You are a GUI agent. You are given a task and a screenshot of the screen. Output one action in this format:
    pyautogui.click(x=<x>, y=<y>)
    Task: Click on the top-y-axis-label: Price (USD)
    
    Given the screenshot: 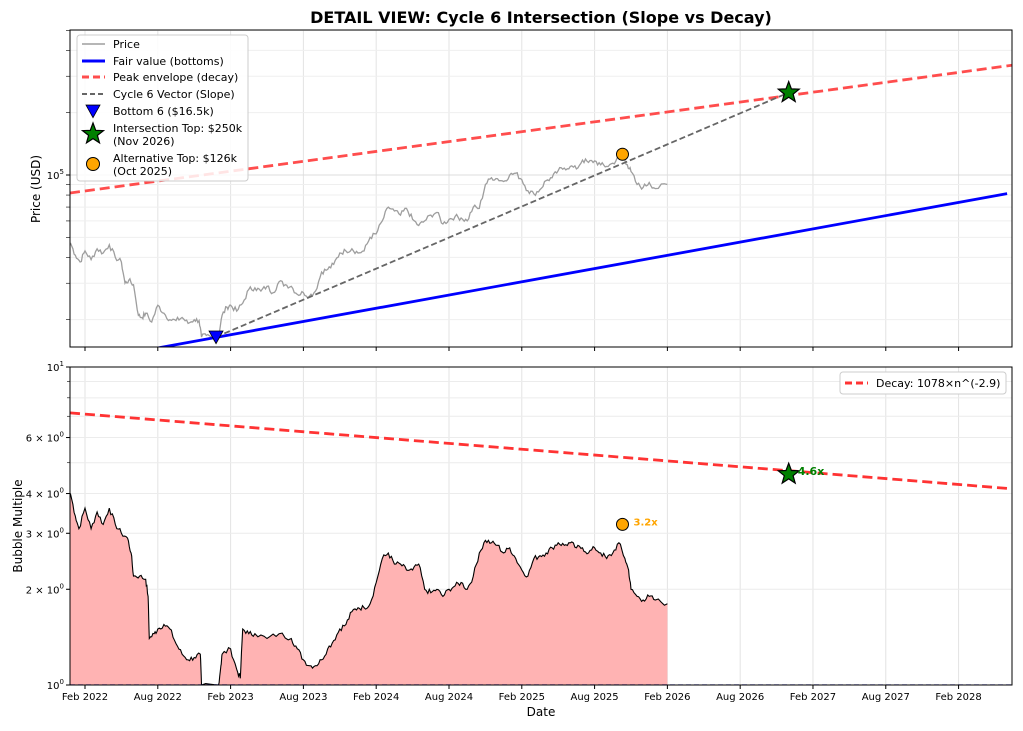 What is the action you would take?
    pyautogui.click(x=36, y=189)
    